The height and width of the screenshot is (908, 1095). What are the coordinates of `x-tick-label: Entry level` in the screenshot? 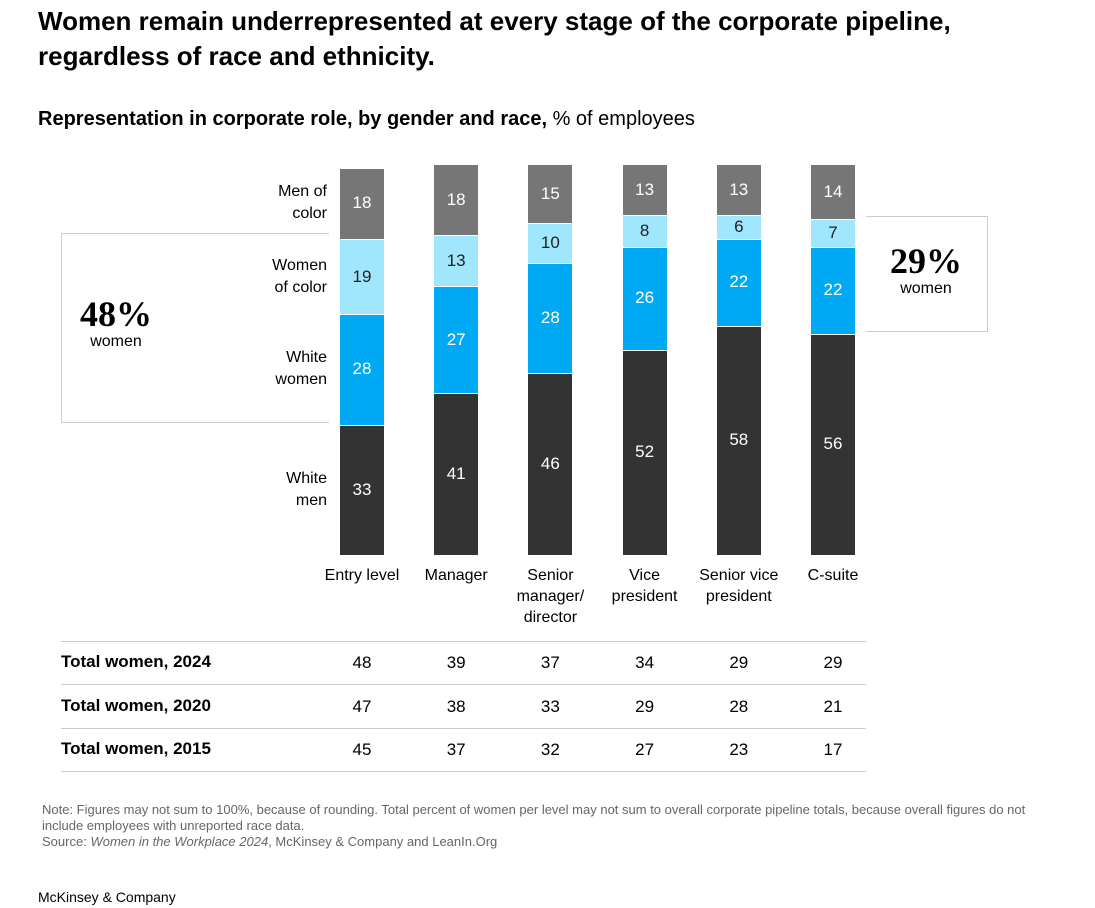 It's located at (362, 575).